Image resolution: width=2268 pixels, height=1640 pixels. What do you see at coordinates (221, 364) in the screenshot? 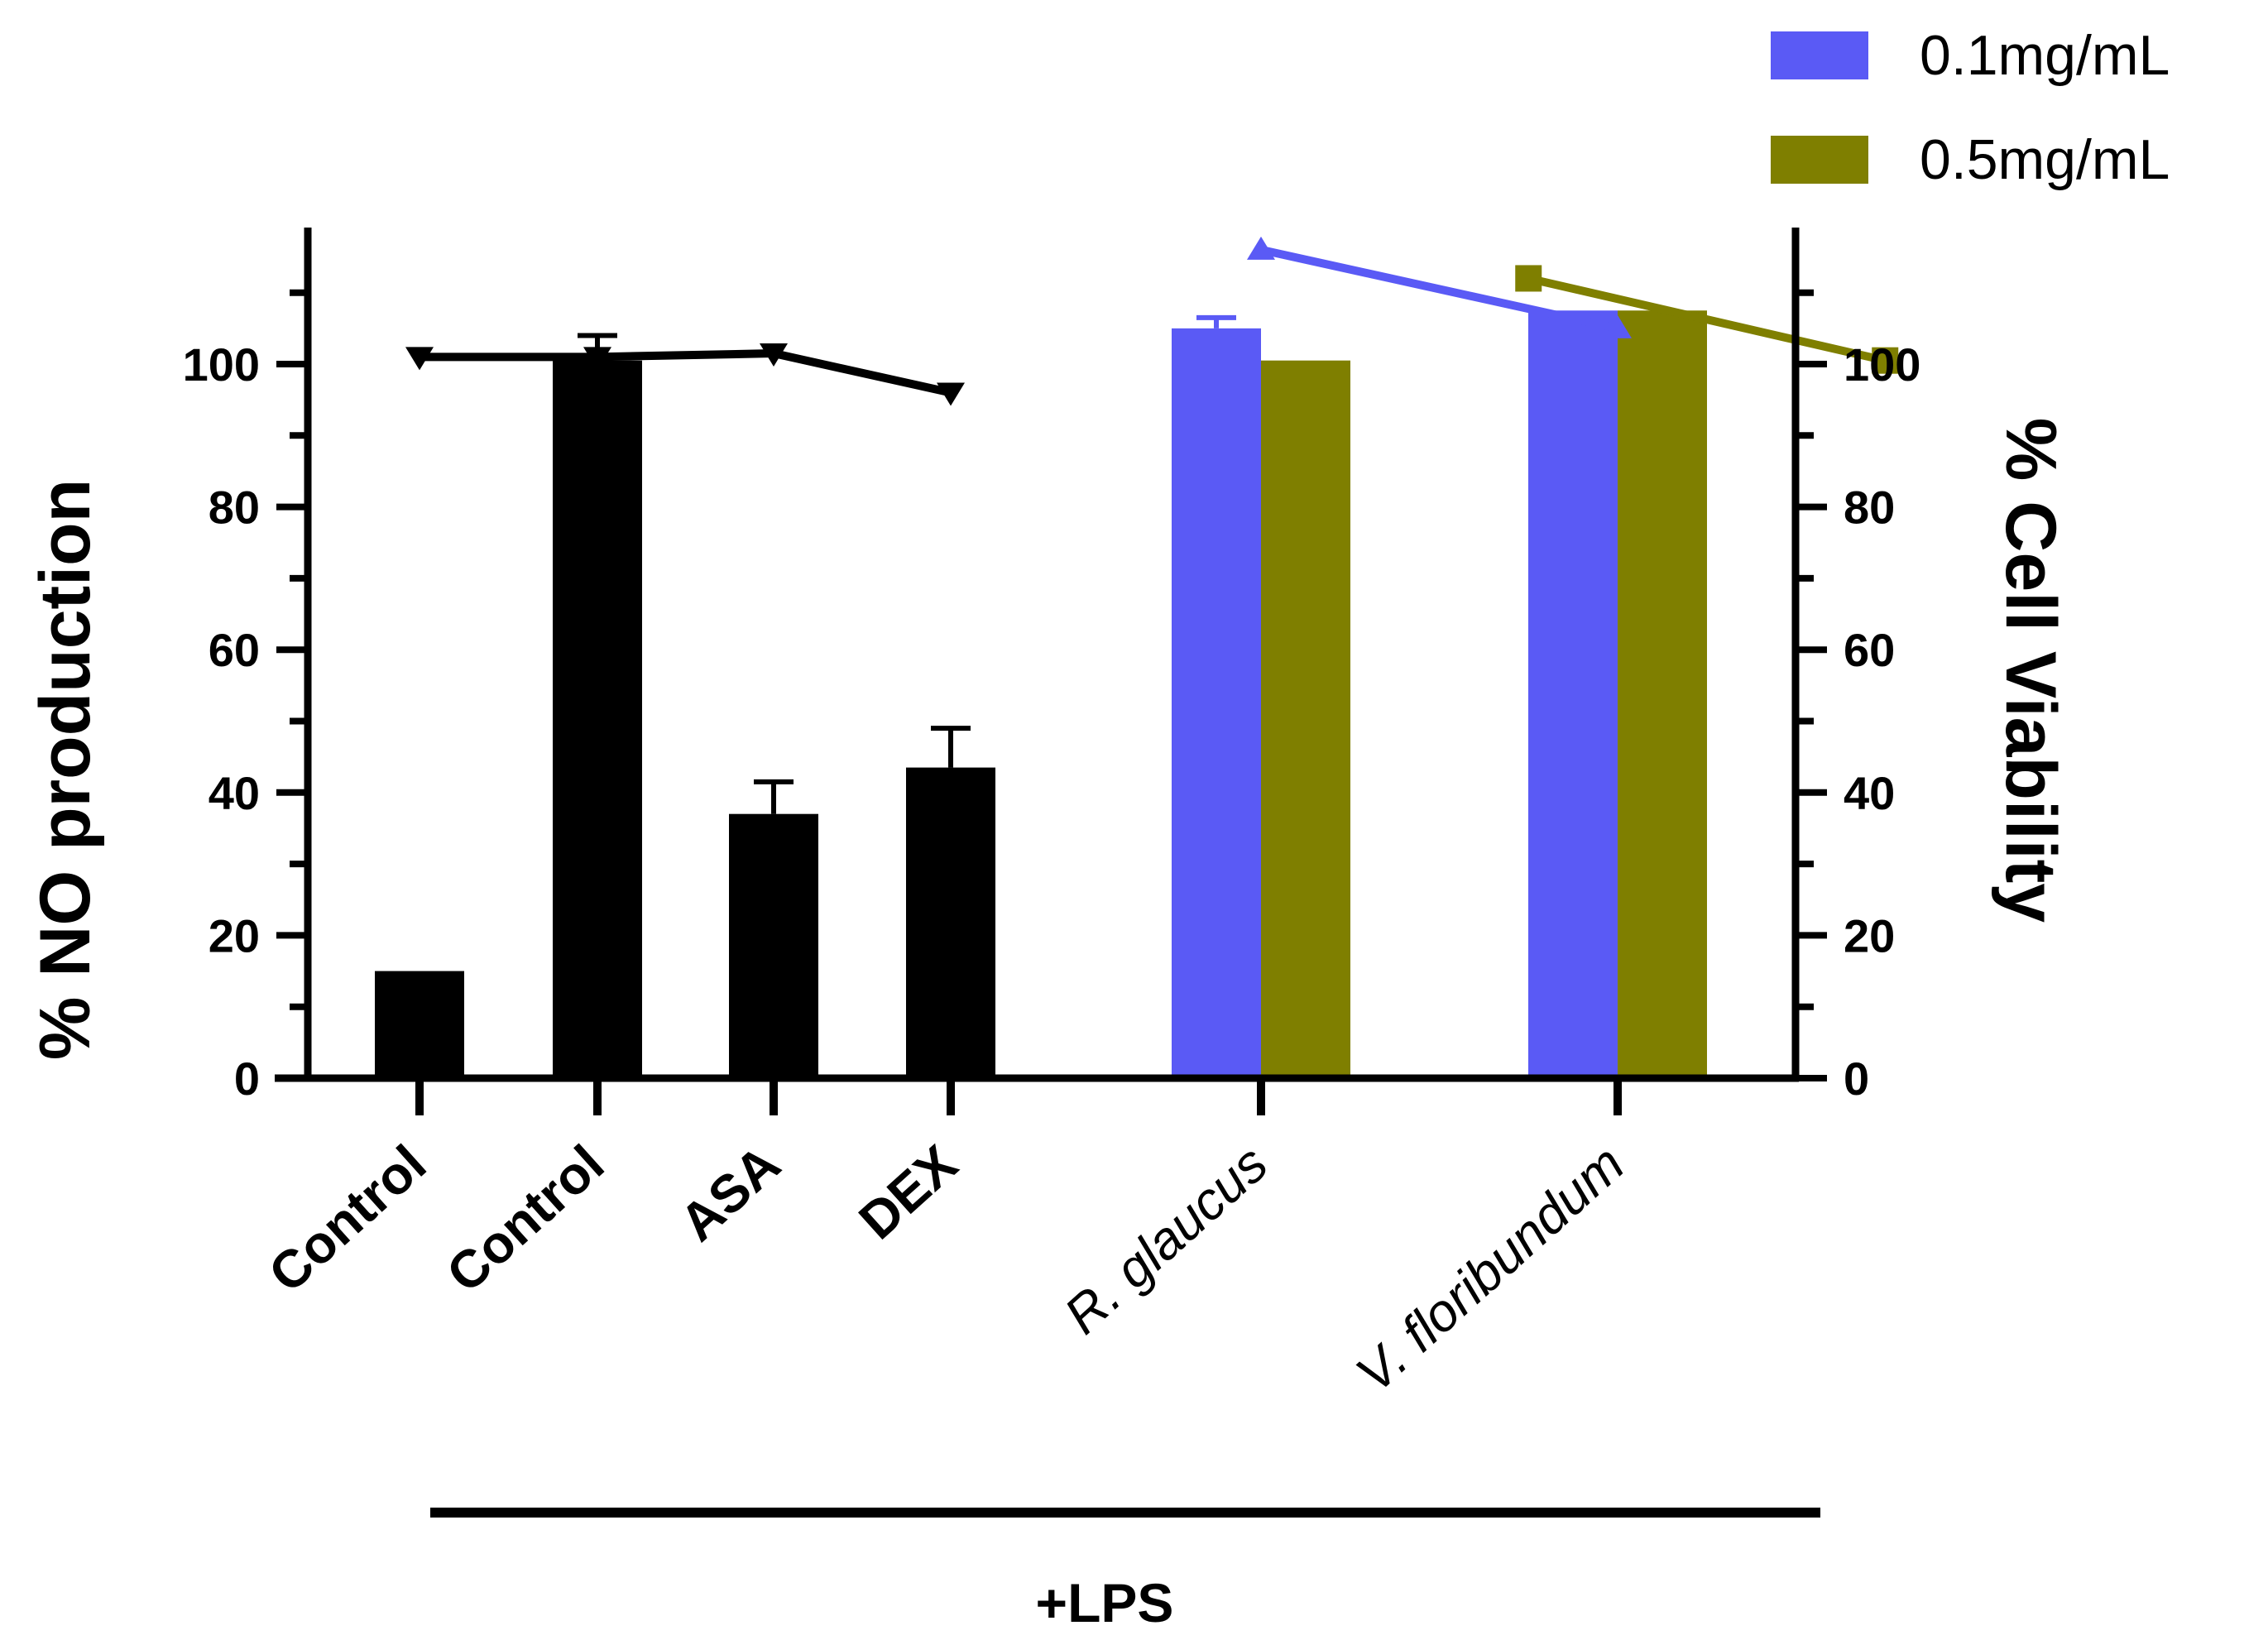
I see `y-tick-label: 100` at bounding box center [221, 364].